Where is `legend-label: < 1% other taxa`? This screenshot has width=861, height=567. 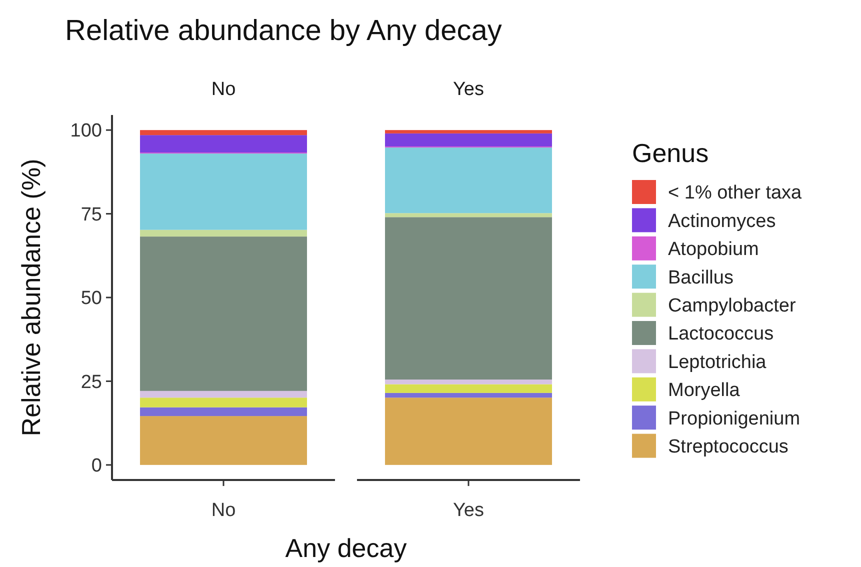
legend-label: < 1% other taxa is located at coordinates (735, 193).